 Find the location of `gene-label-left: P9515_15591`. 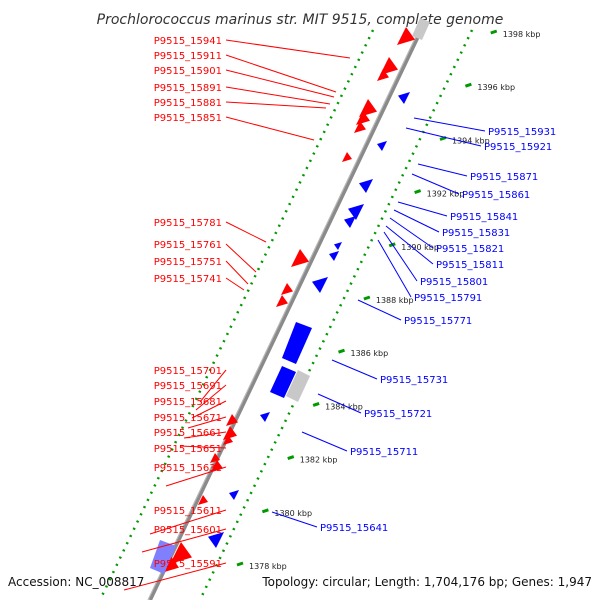

gene-label-left: P9515_15591 is located at coordinates (188, 564).